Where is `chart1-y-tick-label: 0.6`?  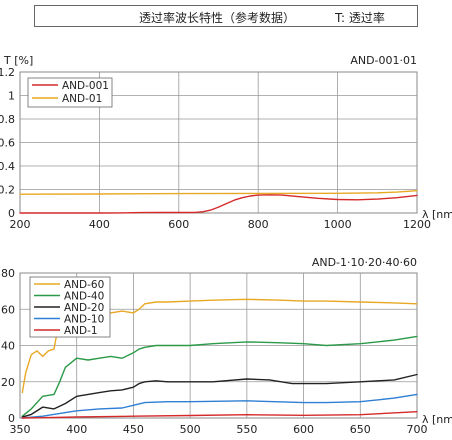 chart1-y-tick-label: 0.6 is located at coordinates (7, 143).